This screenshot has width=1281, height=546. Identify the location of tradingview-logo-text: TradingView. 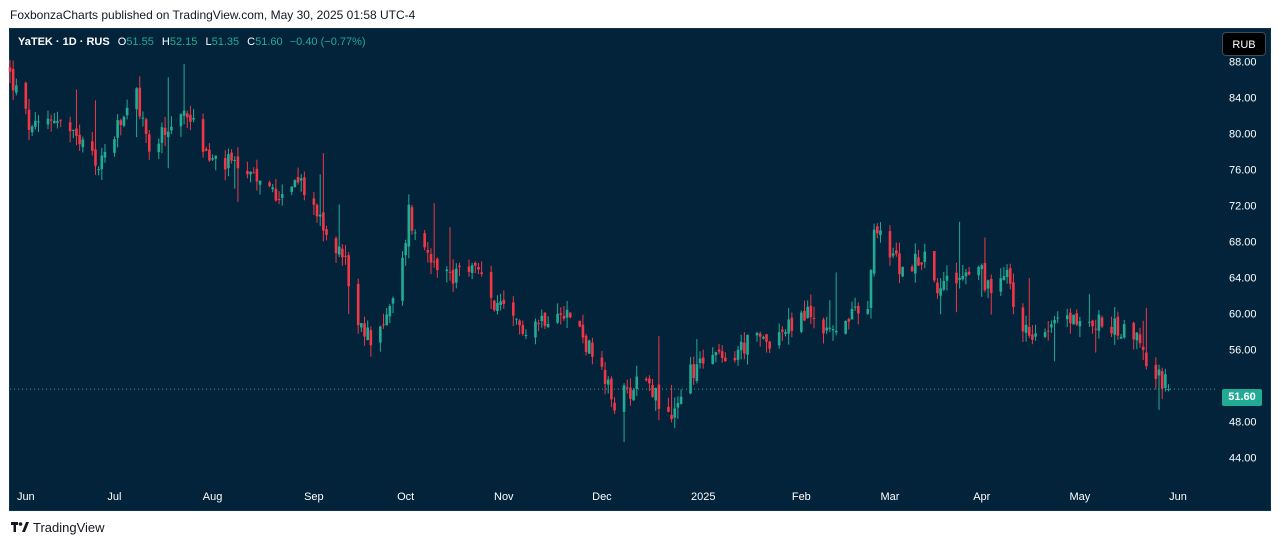
(69, 527).